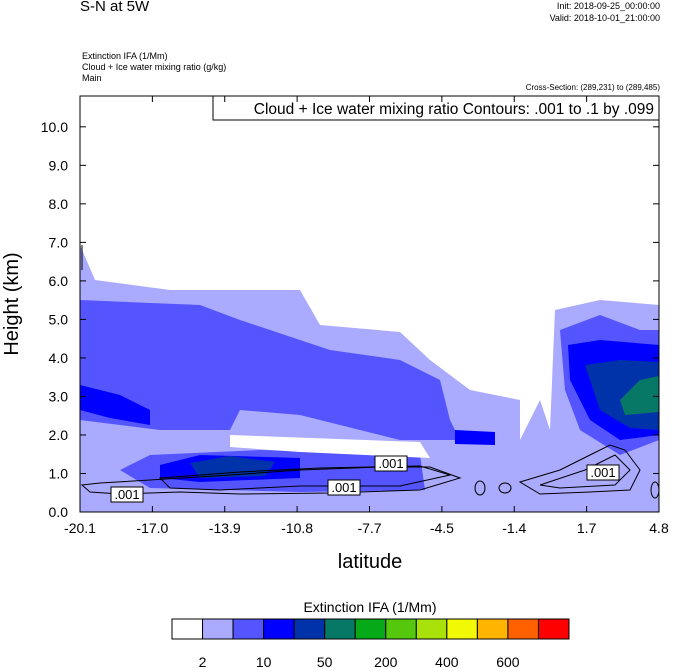  What do you see at coordinates (59, 319) in the screenshot?
I see `y-tick-label: 5.0` at bounding box center [59, 319].